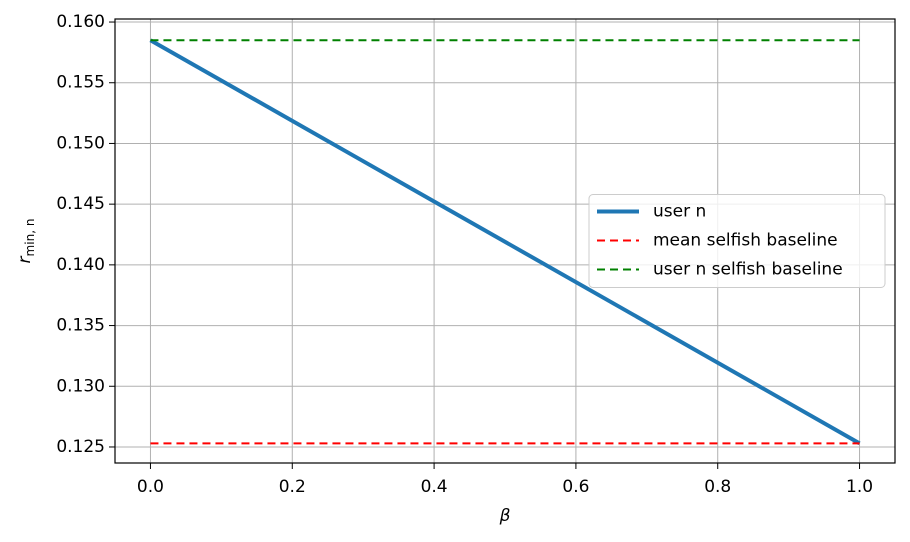 Image resolution: width=910 pixels, height=542 pixels. What do you see at coordinates (575, 487) in the screenshot?
I see `x-tick-label: 0.6` at bounding box center [575, 487].